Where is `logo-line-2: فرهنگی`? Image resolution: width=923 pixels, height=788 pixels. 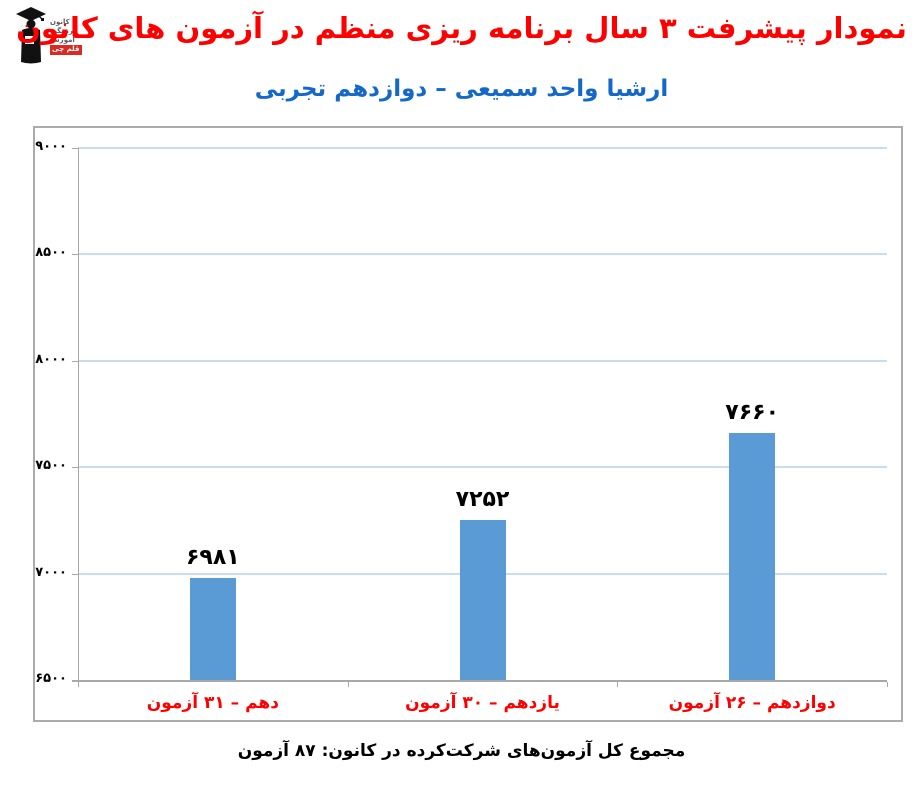 logo-line-2: فرهنگی is located at coordinates (64, 30).